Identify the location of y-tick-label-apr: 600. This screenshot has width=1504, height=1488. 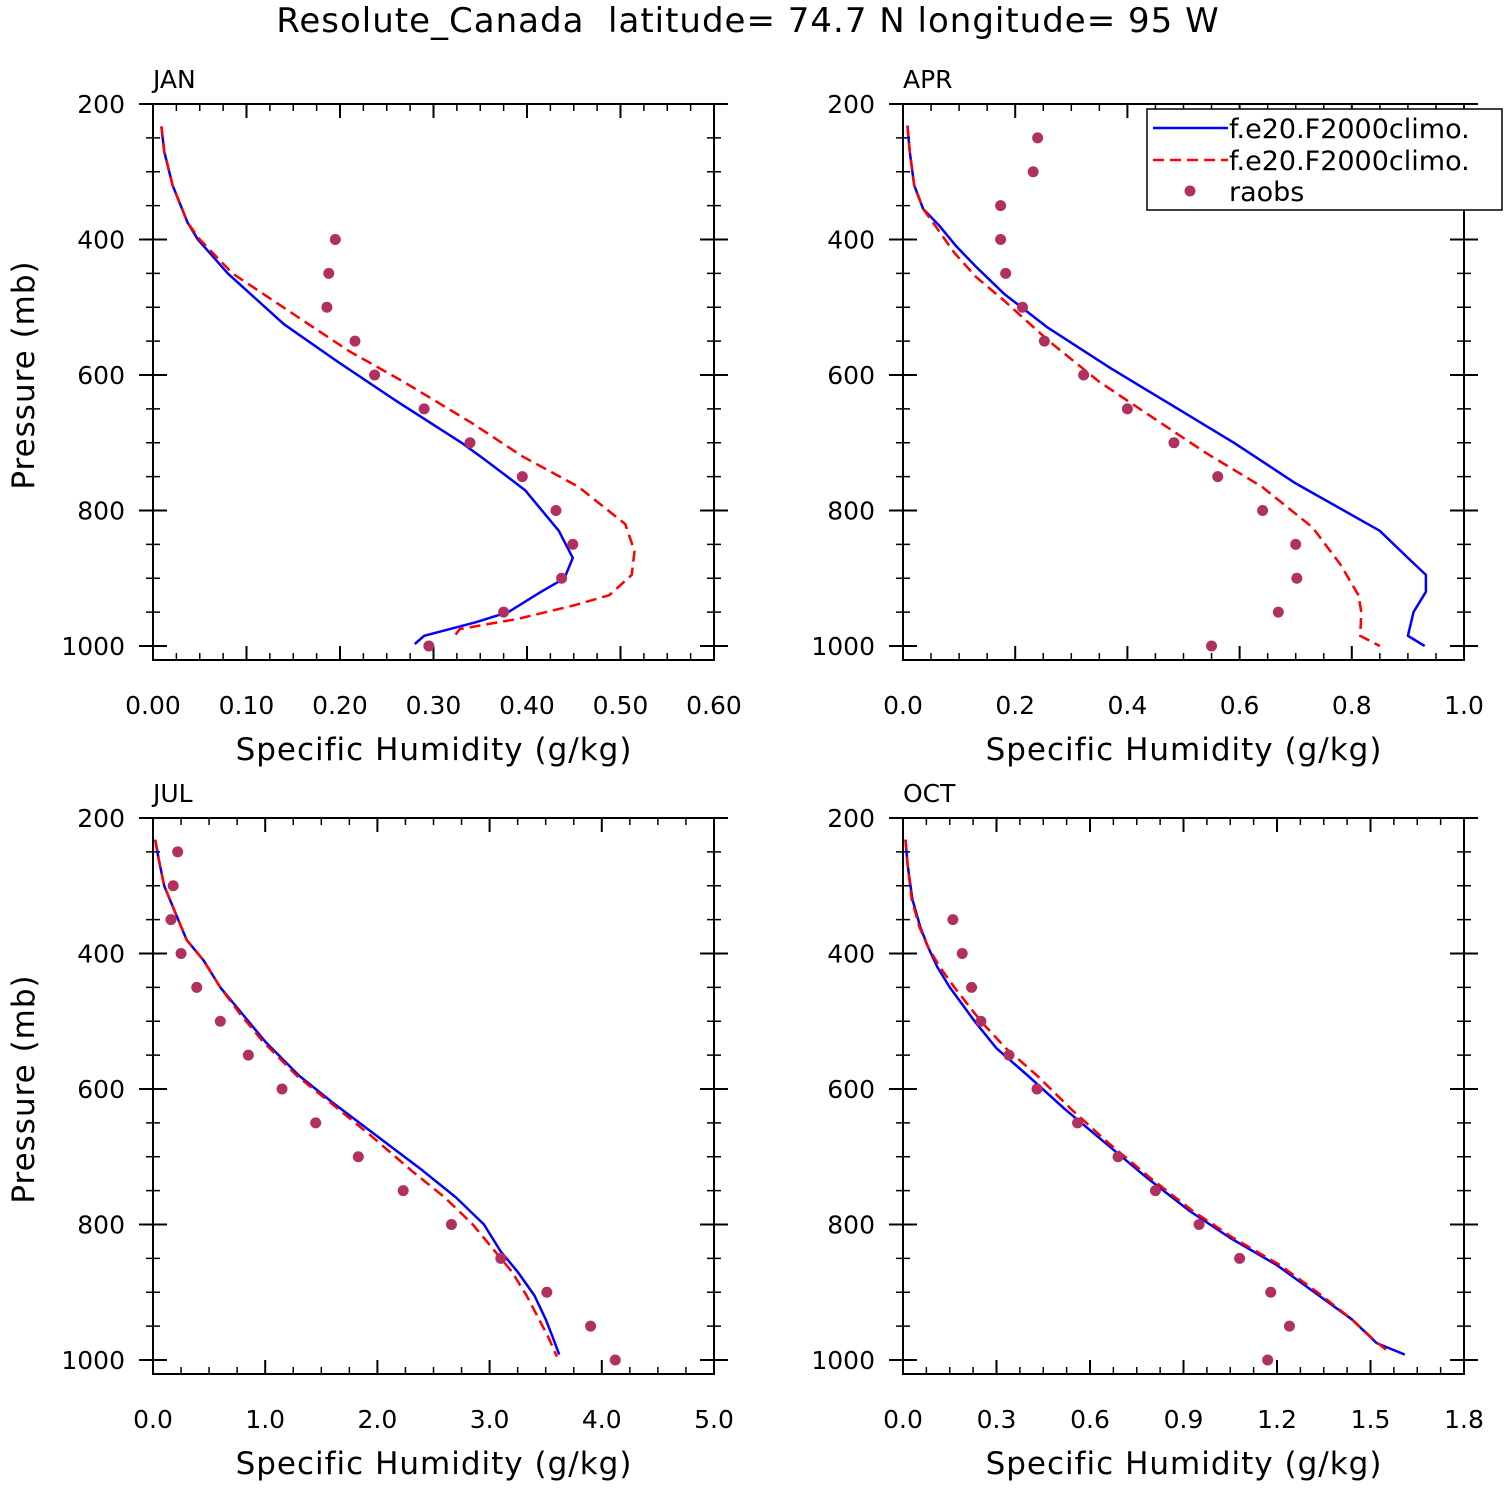
(851, 375).